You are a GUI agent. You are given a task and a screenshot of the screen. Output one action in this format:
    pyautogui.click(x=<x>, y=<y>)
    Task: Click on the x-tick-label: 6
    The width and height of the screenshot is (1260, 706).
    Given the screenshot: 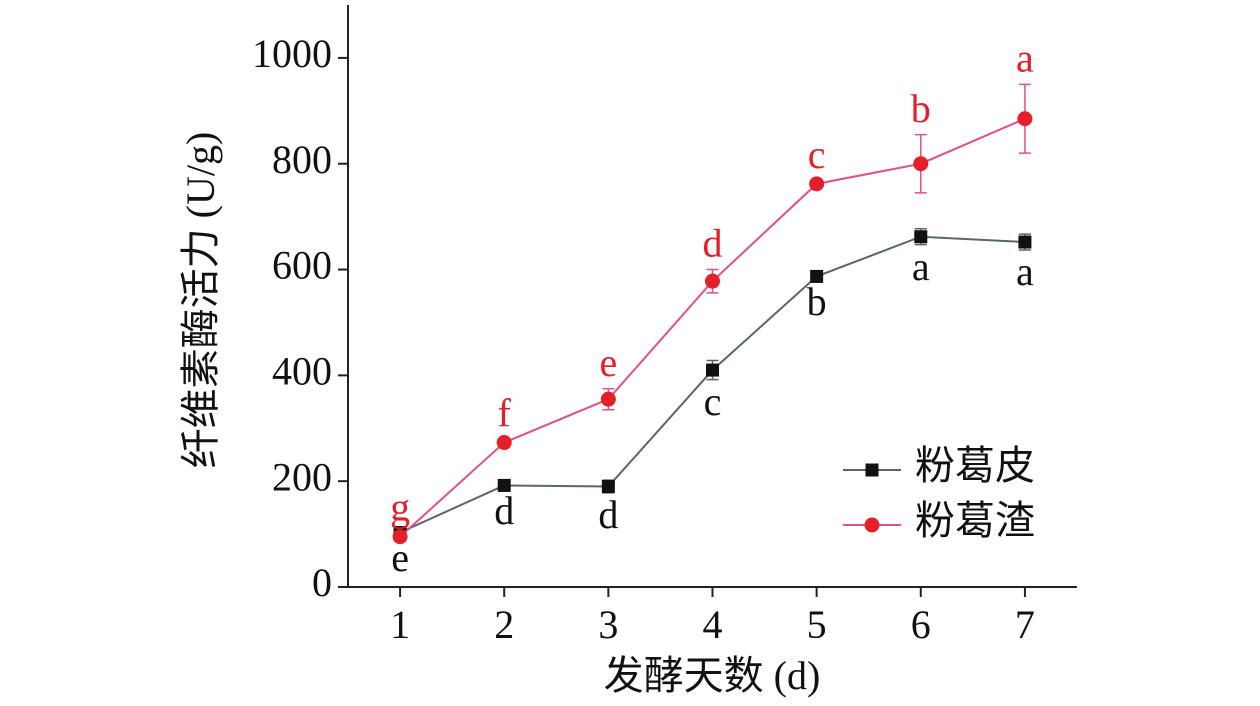 What is the action you would take?
    pyautogui.click(x=921, y=624)
    